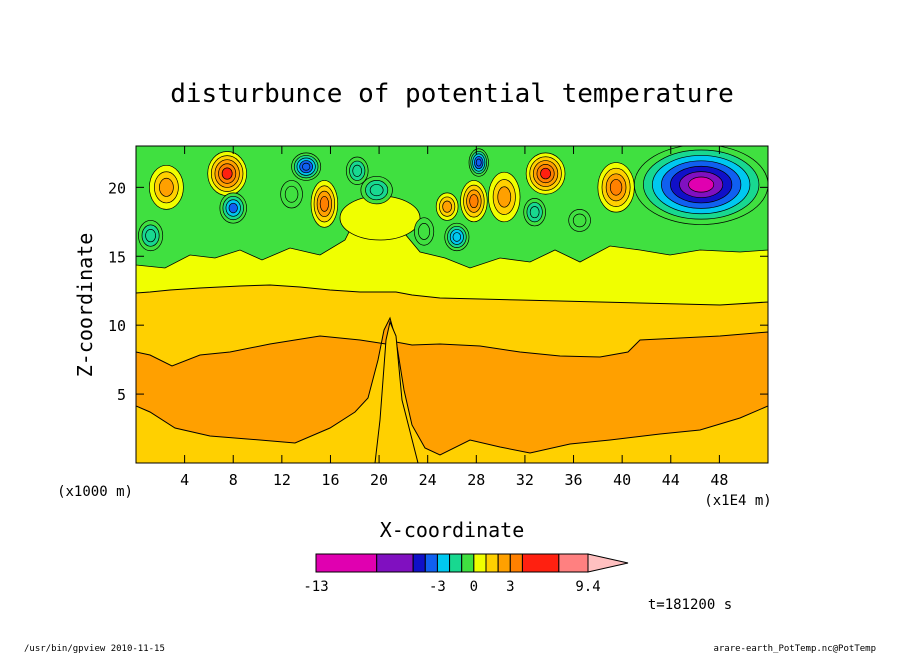 Image resolution: width=904 pixels, height=654 pixels. Describe the element at coordinates (121, 395) in the screenshot. I see `y-tick-label: 5` at that location.